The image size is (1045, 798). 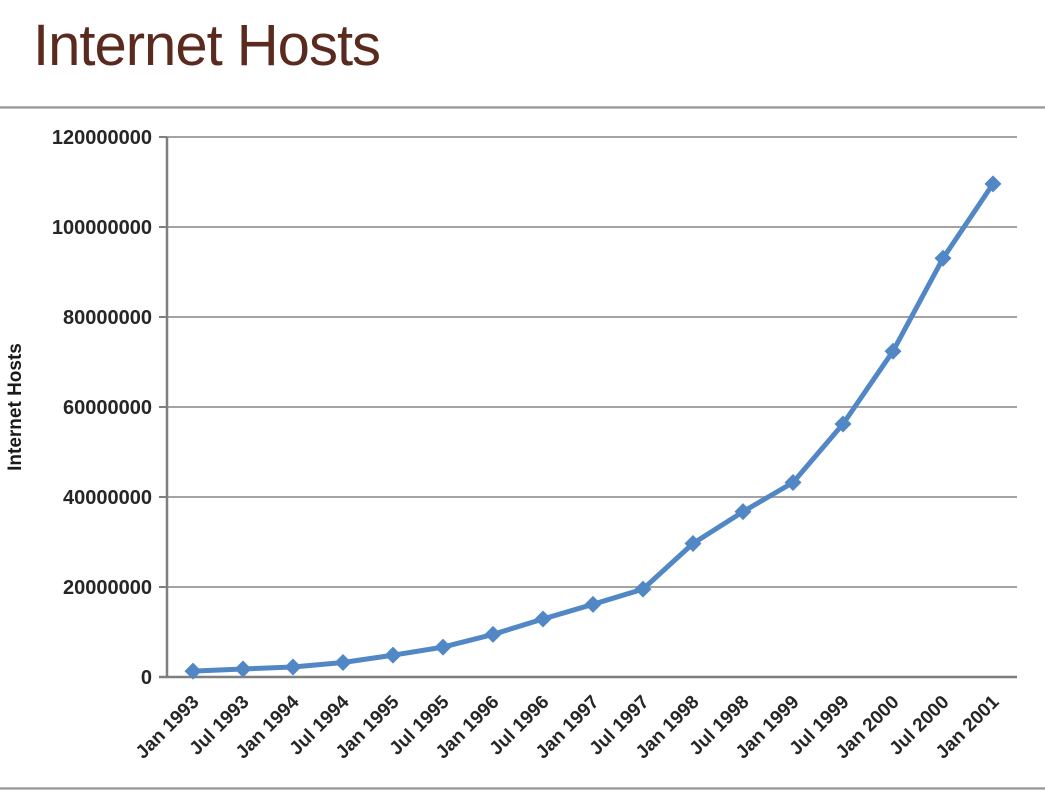 What do you see at coordinates (107, 408) in the screenshot?
I see `y-tick-label: 60000000` at bounding box center [107, 408].